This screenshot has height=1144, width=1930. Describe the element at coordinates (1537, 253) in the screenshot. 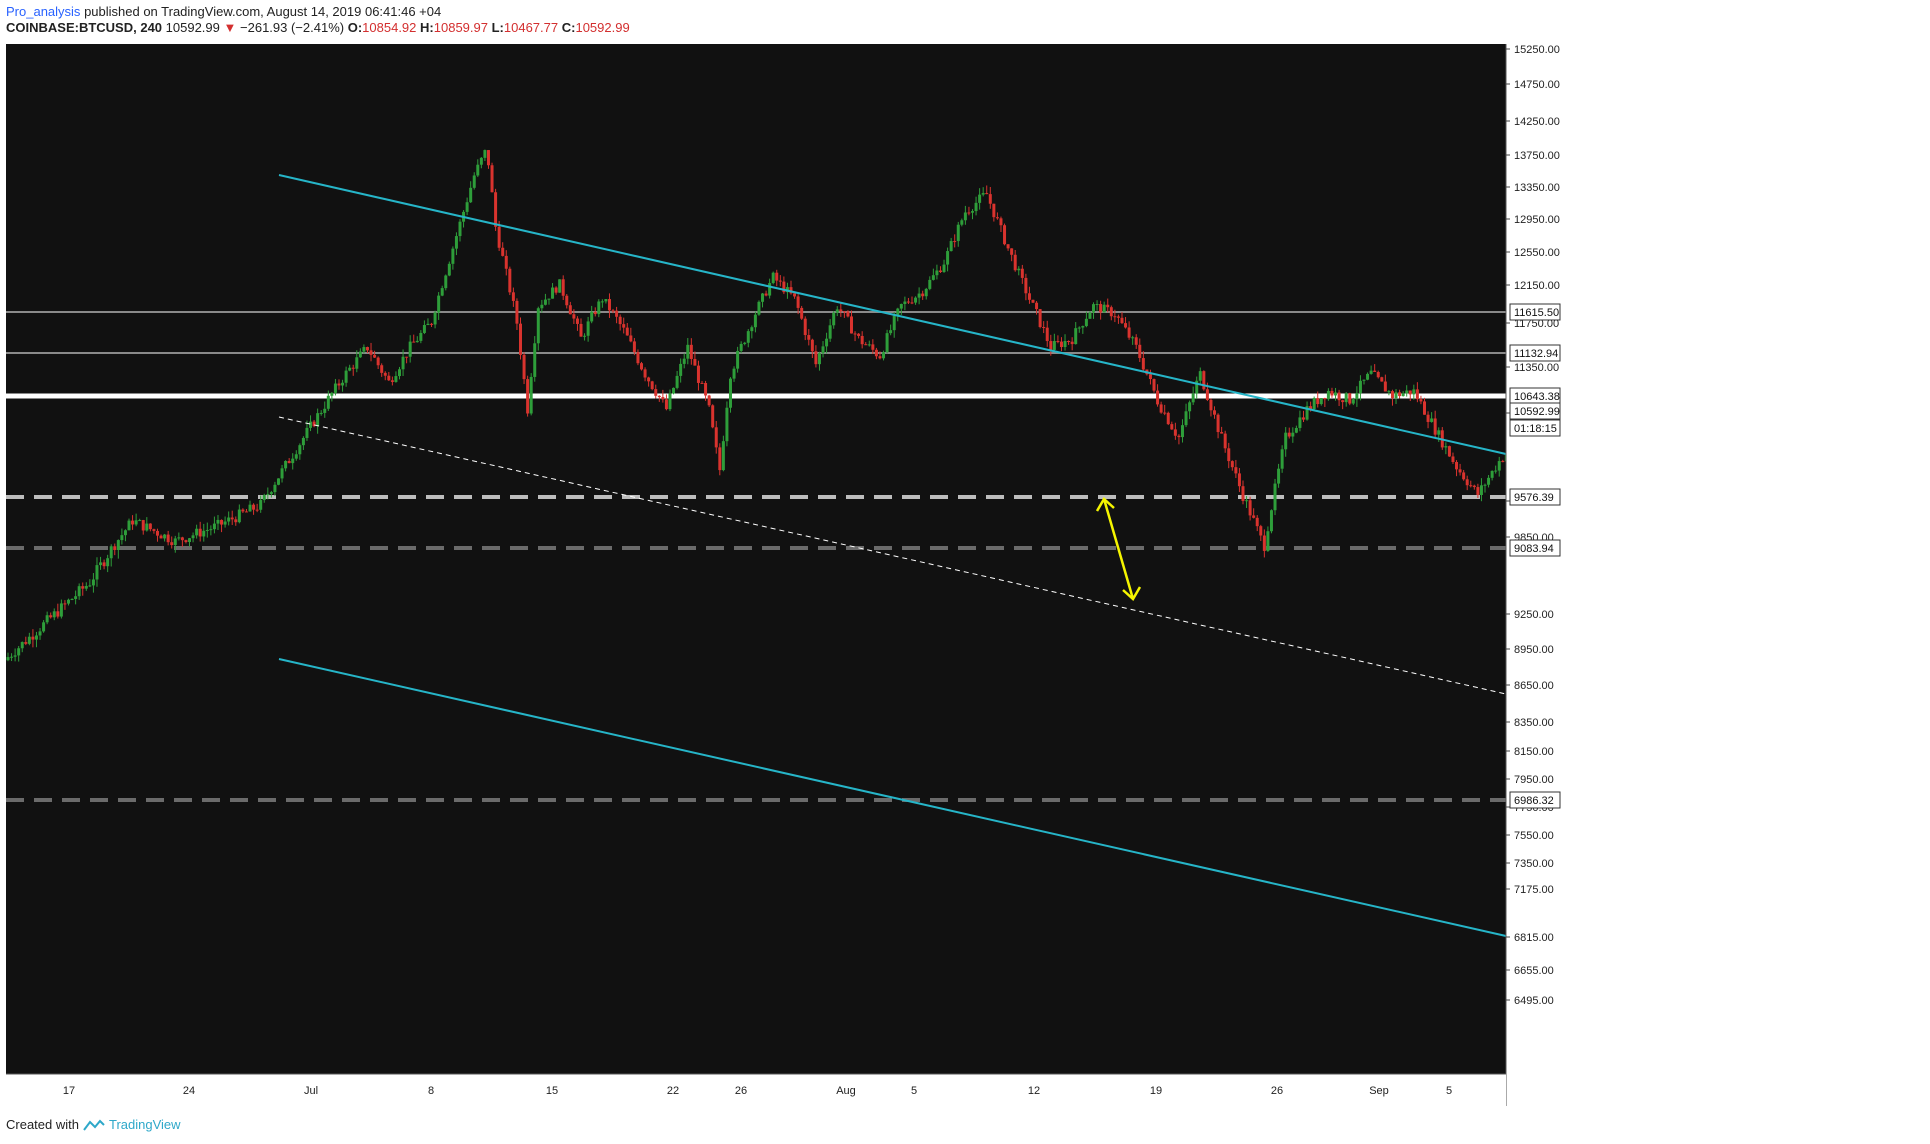

I see `price-tick-label: 12550.00` at that location.